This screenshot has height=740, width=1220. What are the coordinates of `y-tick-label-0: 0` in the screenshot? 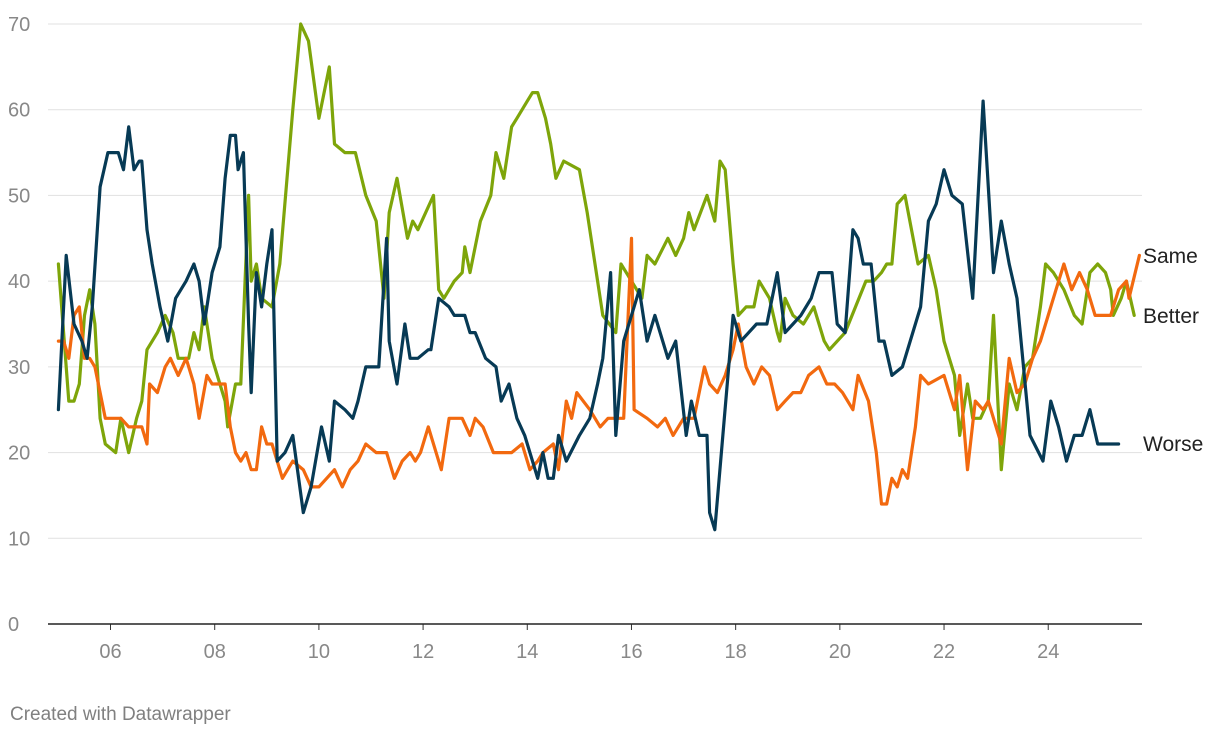 It's located at (13, 625).